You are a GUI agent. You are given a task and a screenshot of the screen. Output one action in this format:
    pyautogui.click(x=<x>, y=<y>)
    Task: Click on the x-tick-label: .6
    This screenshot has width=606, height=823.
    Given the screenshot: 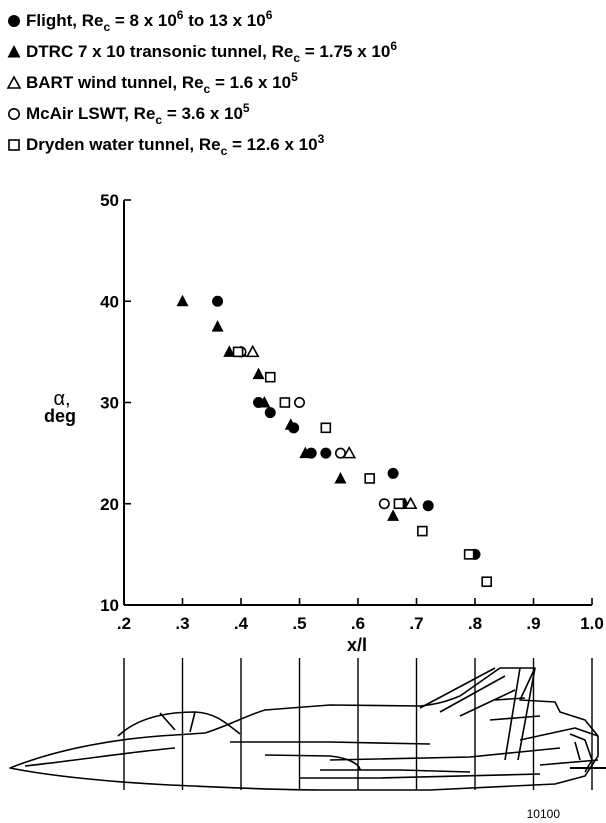 What is the action you would take?
    pyautogui.click(x=358, y=623)
    